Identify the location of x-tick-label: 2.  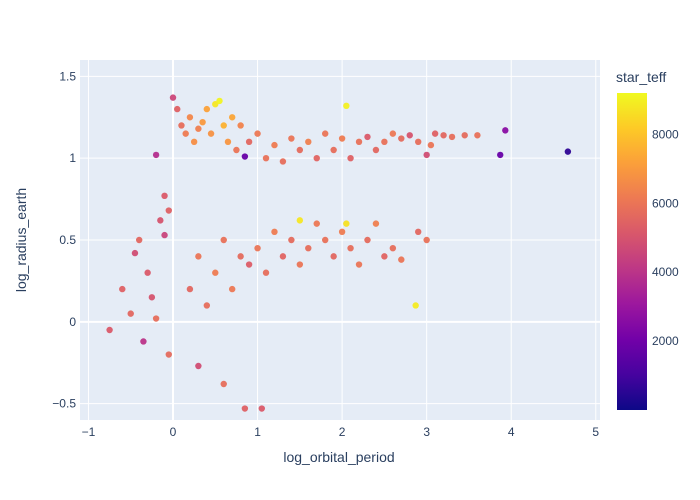
(342, 432).